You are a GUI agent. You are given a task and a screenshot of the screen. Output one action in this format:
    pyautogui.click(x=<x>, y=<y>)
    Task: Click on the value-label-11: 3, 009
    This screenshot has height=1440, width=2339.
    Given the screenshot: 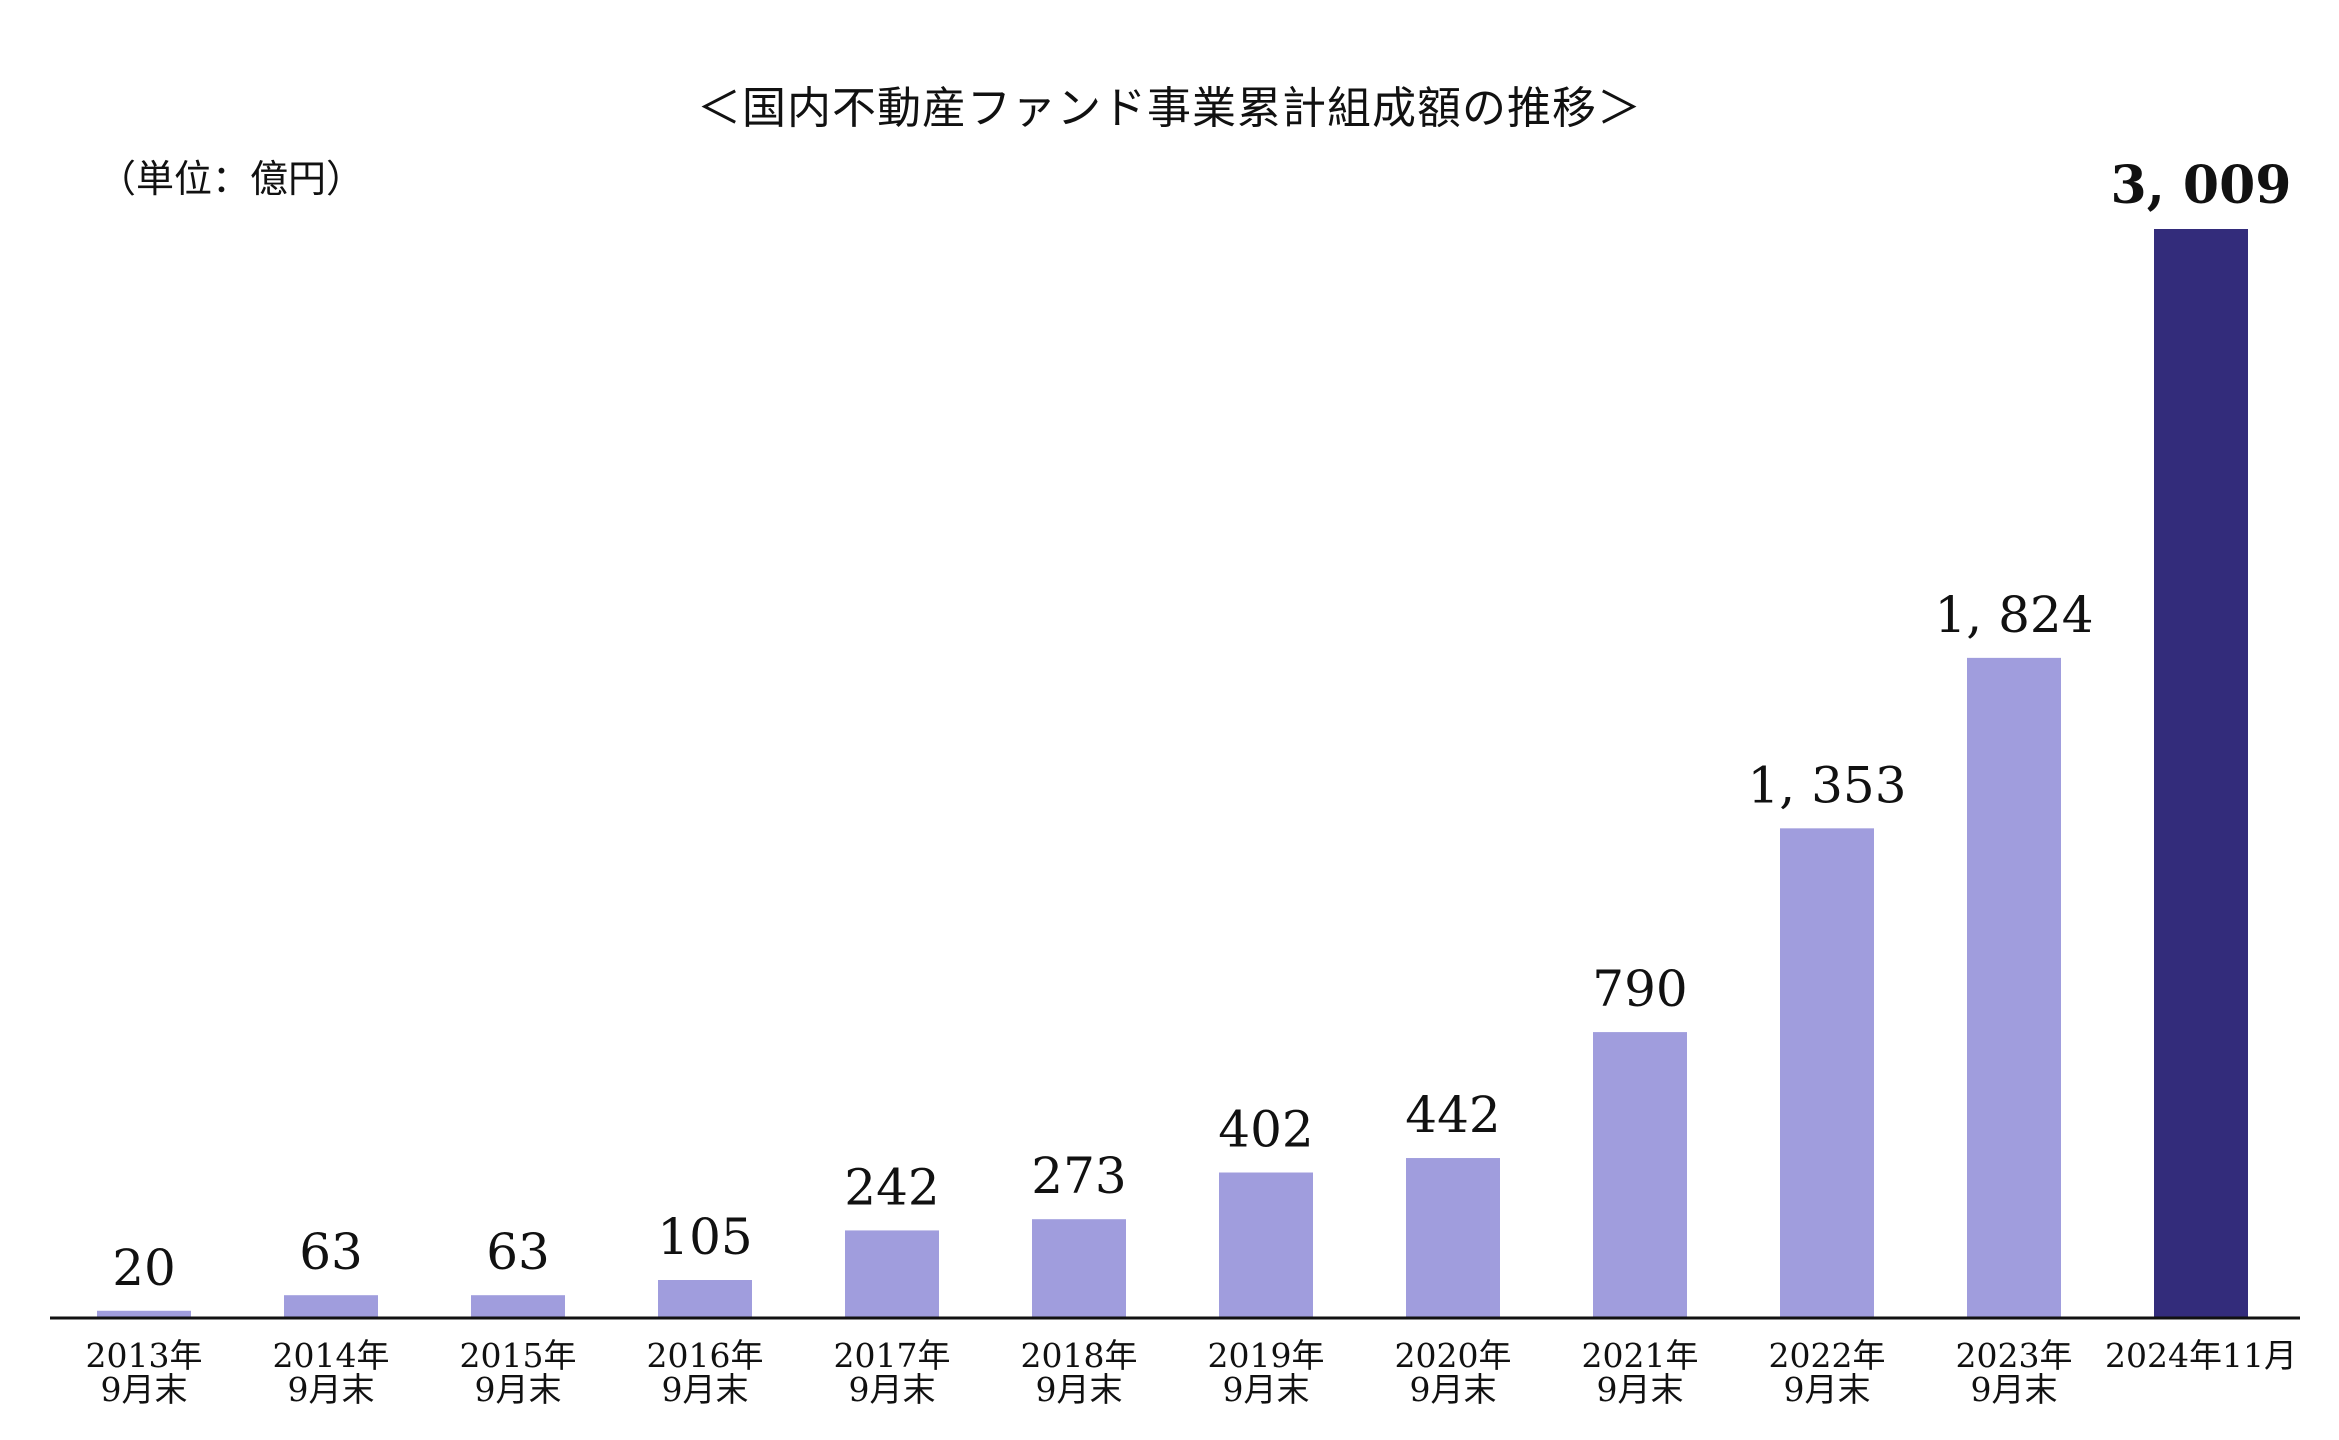 What is the action you would take?
    pyautogui.click(x=2201, y=185)
    